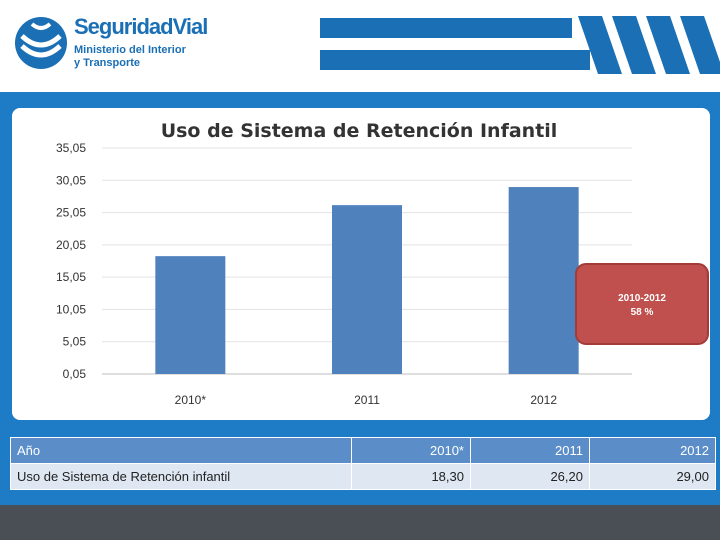  Describe the element at coordinates (71, 245) in the screenshot. I see `y-tick-label: 20,05` at that location.